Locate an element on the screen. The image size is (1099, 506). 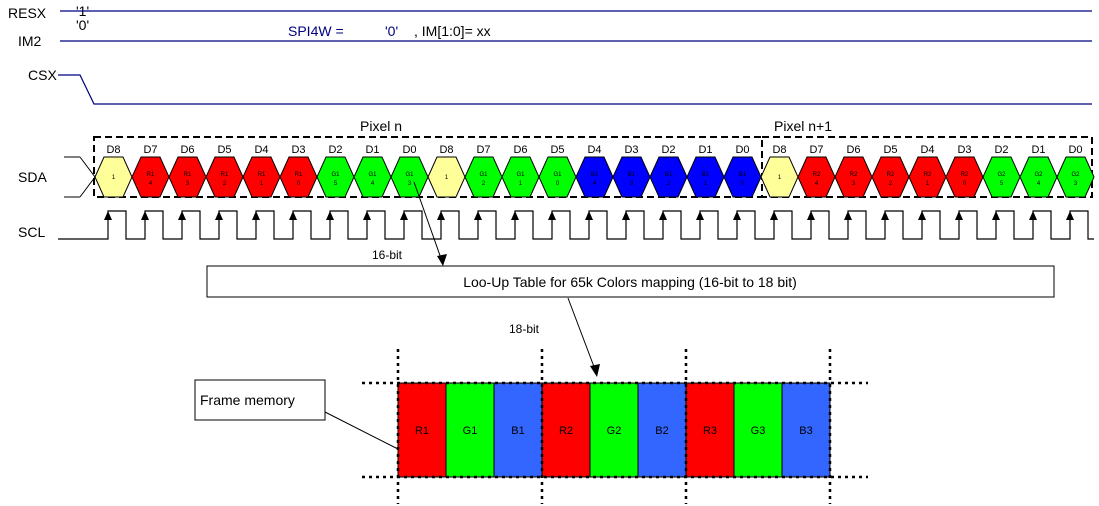
memory-cell-label: B3 is located at coordinates (805, 431).